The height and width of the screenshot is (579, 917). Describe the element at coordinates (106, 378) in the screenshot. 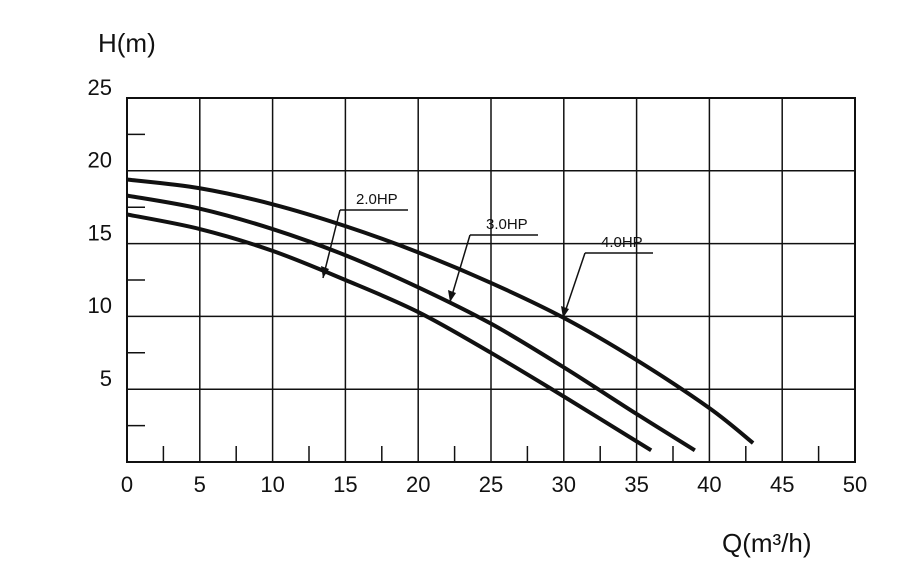

I see `y-tick-label: 5` at that location.